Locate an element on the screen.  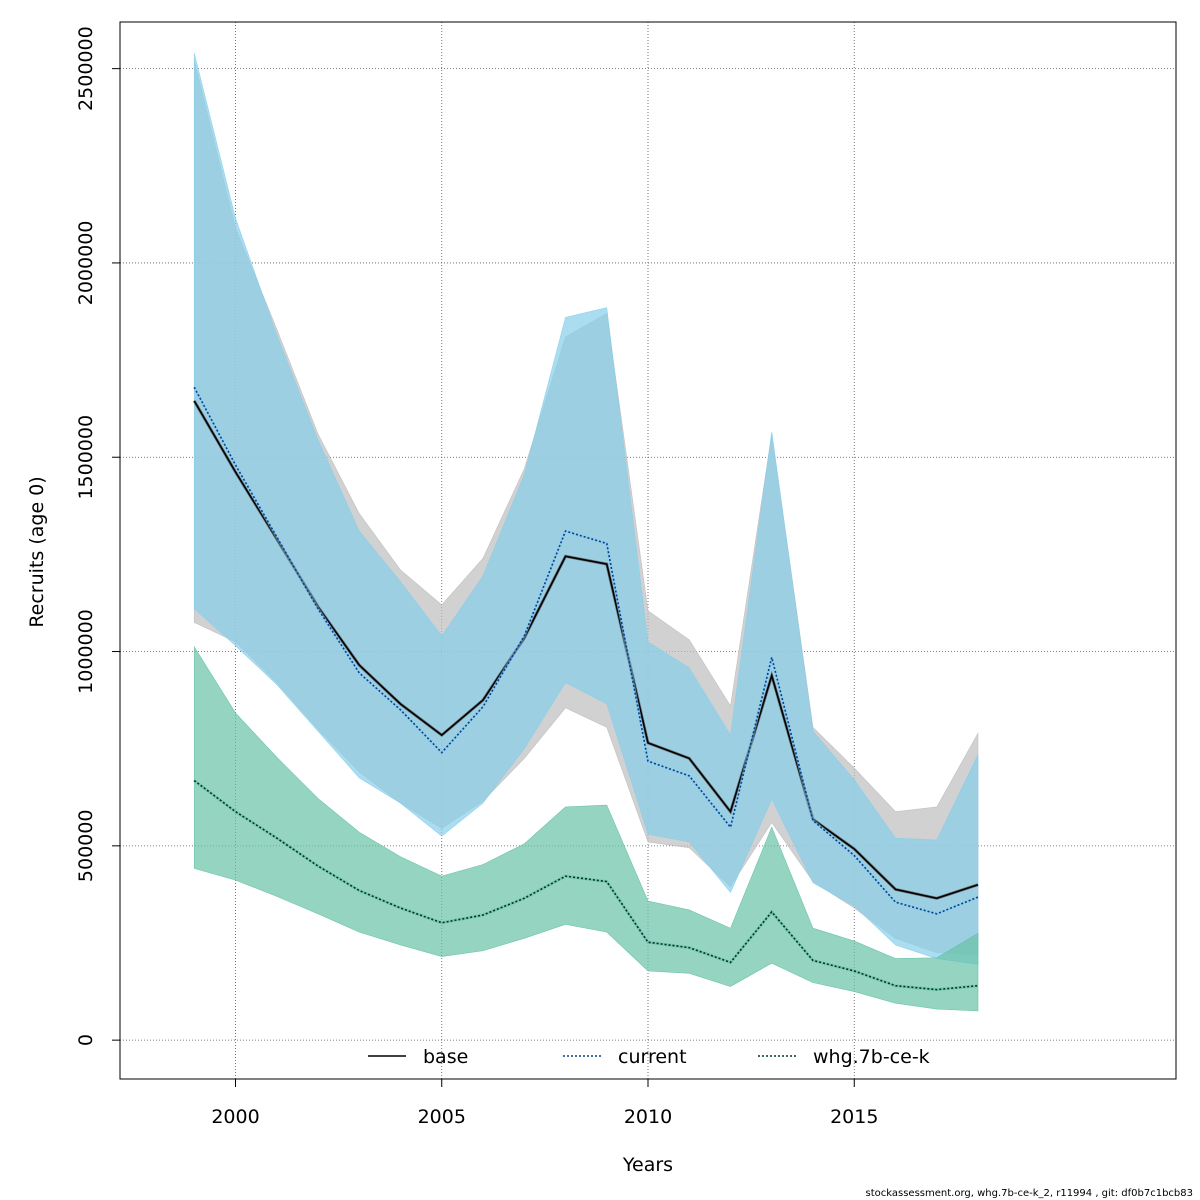
legend: base current whg.7b-ce-k is located at coordinates (649, 1057).